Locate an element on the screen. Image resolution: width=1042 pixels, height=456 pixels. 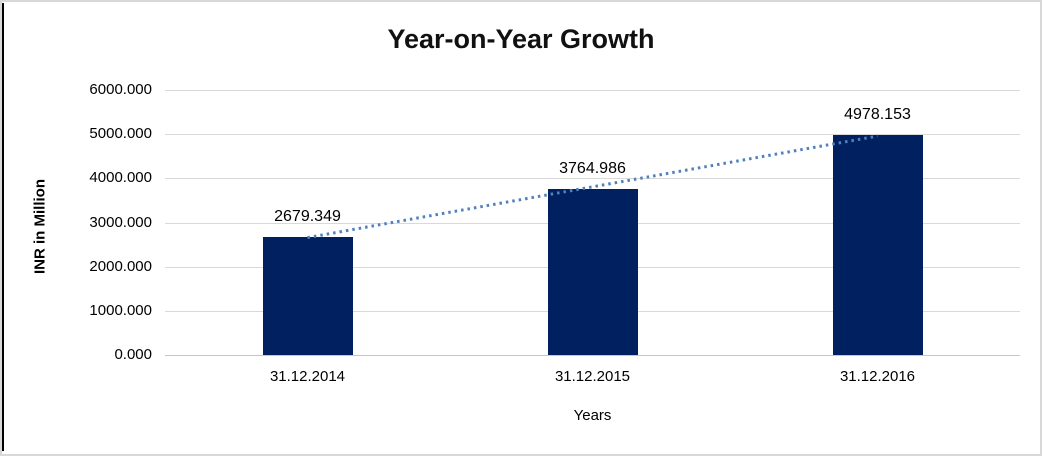
x-tick-label: 31.12.2015 is located at coordinates (592, 376).